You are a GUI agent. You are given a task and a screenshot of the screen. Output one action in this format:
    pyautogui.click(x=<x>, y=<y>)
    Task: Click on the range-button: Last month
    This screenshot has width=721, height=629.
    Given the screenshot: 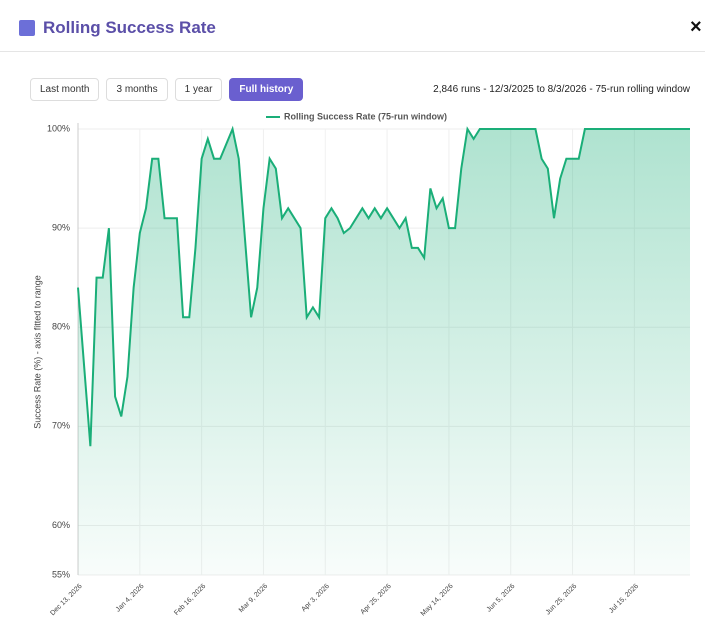 What is the action you would take?
    pyautogui.click(x=65, y=89)
    